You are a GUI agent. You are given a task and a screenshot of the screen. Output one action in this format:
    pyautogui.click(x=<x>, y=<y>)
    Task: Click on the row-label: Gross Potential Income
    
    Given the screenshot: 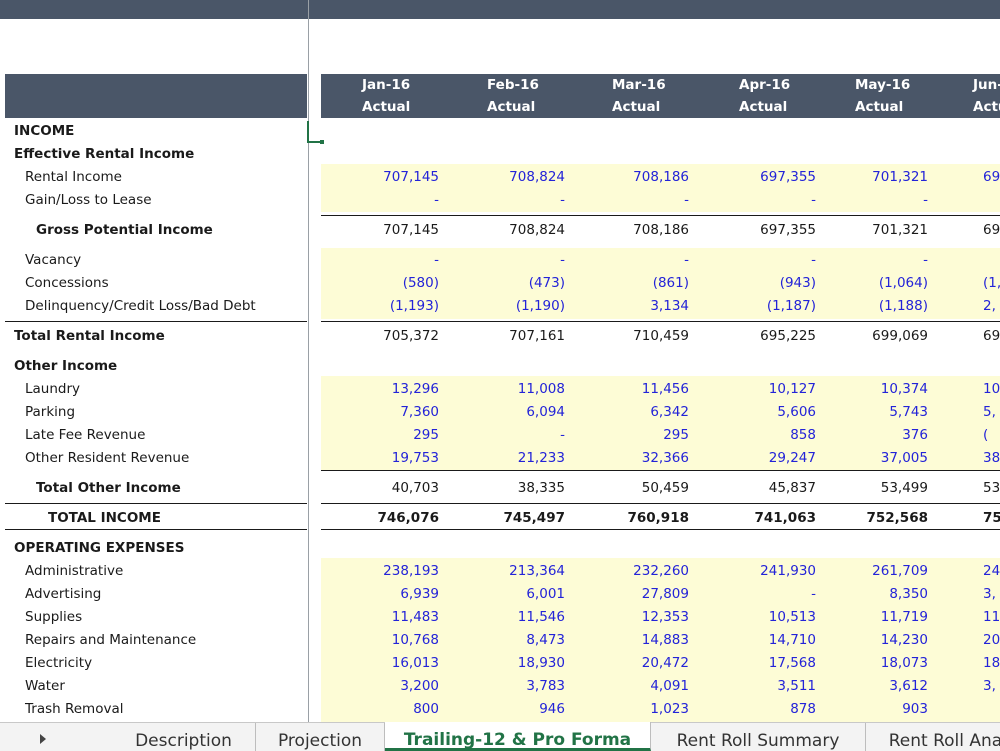 What is the action you would take?
    pyautogui.click(x=124, y=230)
    